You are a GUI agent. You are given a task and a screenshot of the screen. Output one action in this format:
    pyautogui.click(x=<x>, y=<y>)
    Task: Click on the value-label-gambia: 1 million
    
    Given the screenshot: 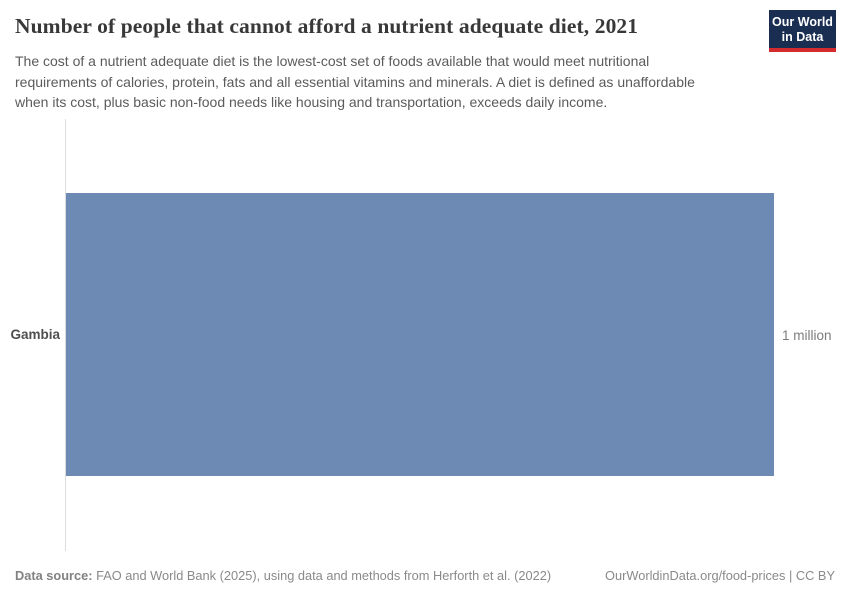 What is the action you would take?
    pyautogui.click(x=807, y=335)
    